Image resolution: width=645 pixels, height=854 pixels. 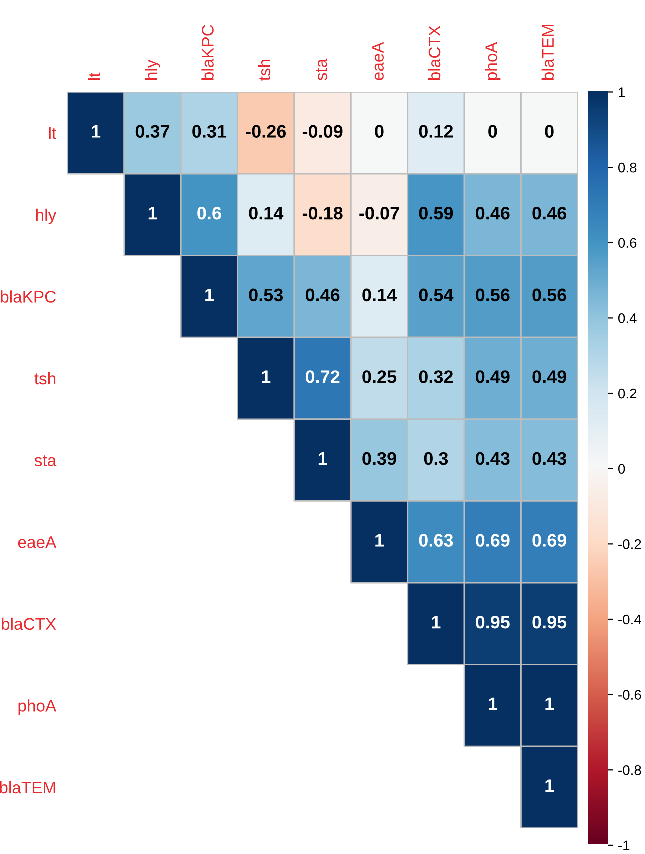 What do you see at coordinates (436, 540) in the screenshot?
I see `data-label: 0.63` at bounding box center [436, 540].